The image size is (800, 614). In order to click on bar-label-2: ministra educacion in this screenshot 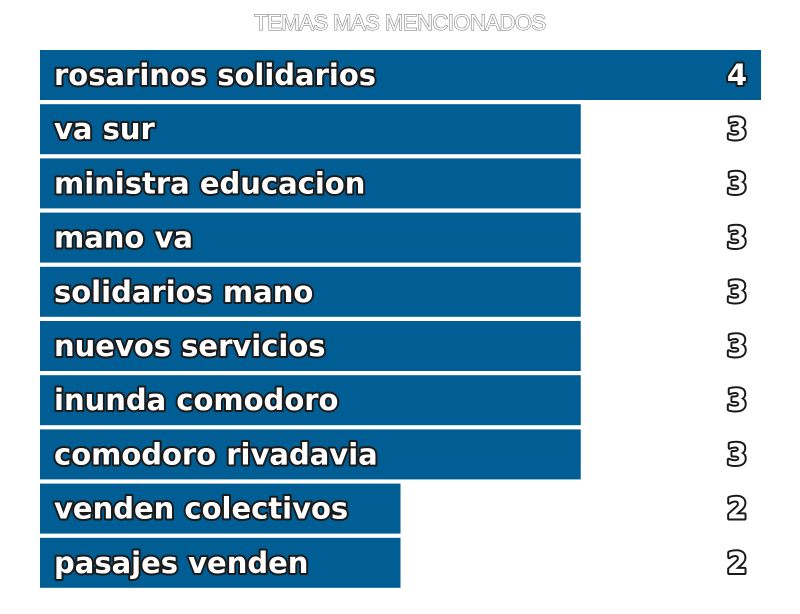, I will do `click(209, 183)`.